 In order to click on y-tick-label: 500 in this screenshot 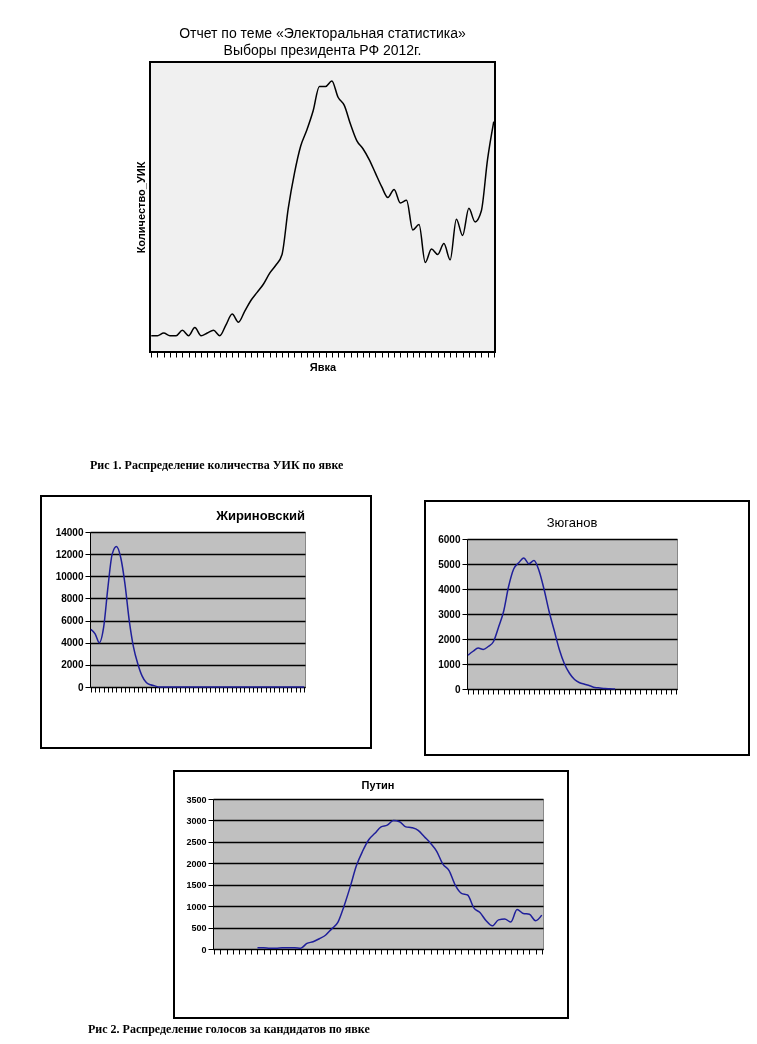, I will do `click(199, 928)`.